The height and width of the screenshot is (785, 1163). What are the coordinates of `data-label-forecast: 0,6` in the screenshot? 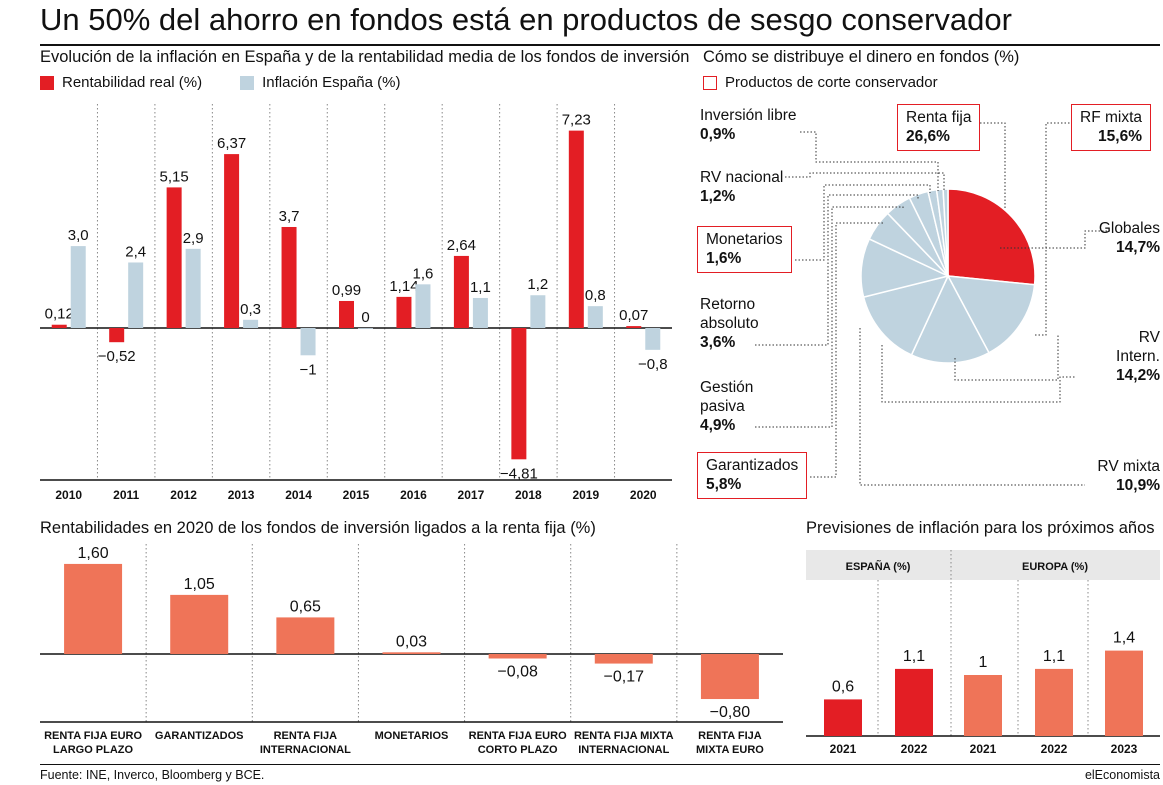 It's located at (843, 686).